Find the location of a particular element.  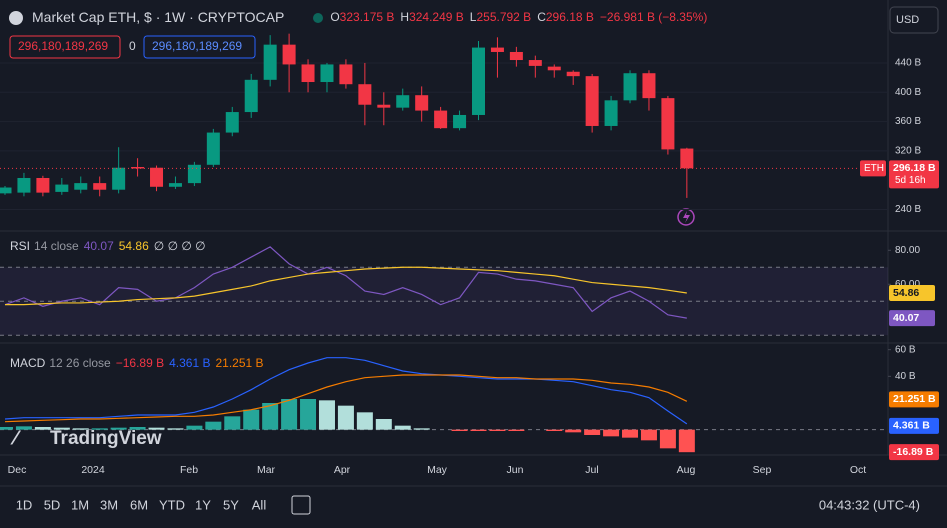

range-button: 1M is located at coordinates (80, 504).